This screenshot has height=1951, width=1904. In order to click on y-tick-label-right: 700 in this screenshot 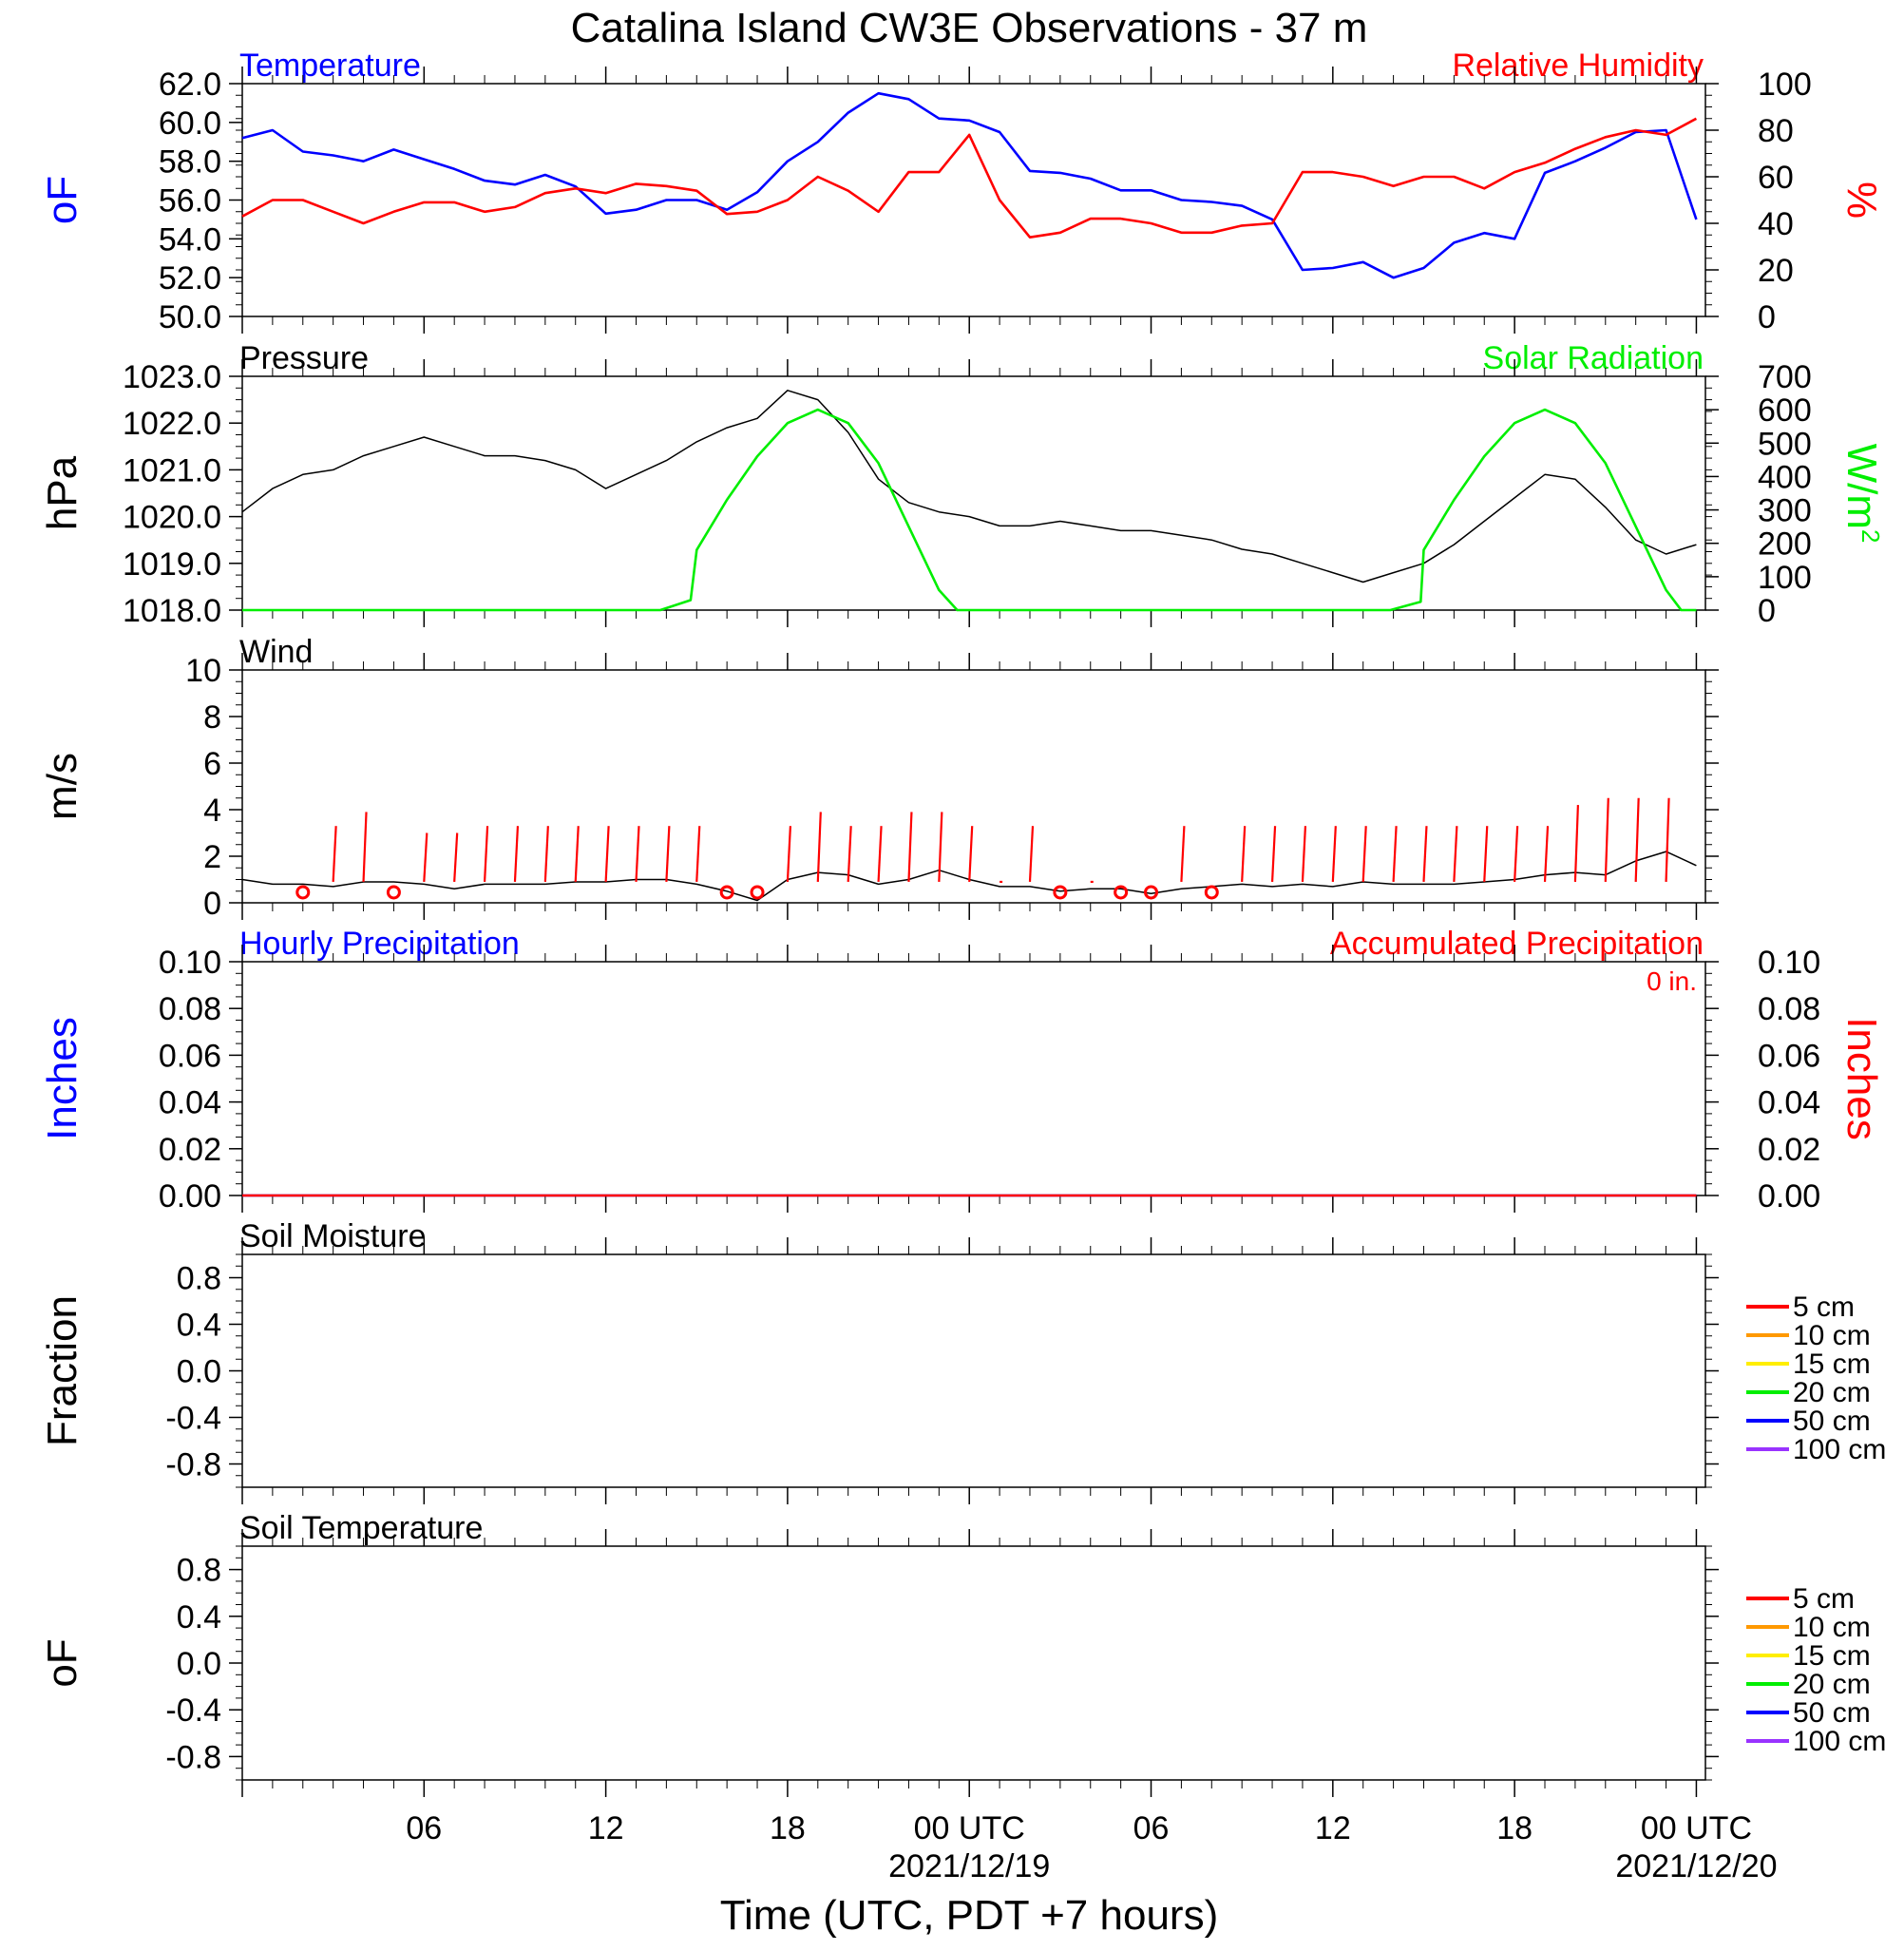, I will do `click(1785, 377)`.